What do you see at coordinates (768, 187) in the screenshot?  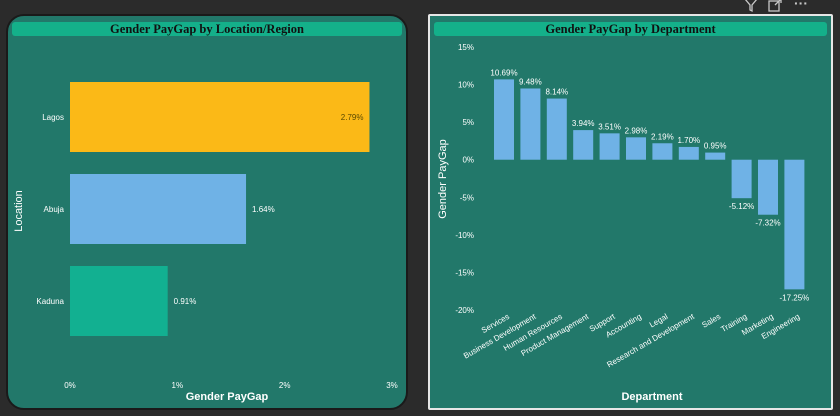 I see `bar-marketing` at bounding box center [768, 187].